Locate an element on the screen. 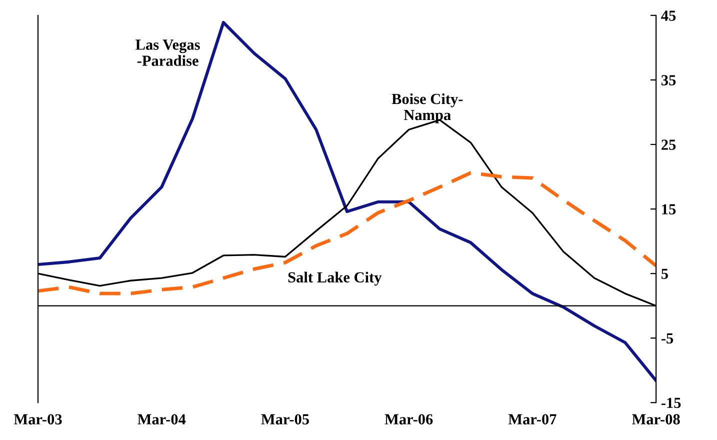 The height and width of the screenshot is (440, 717). y-tick-label: 35 is located at coordinates (668, 80).